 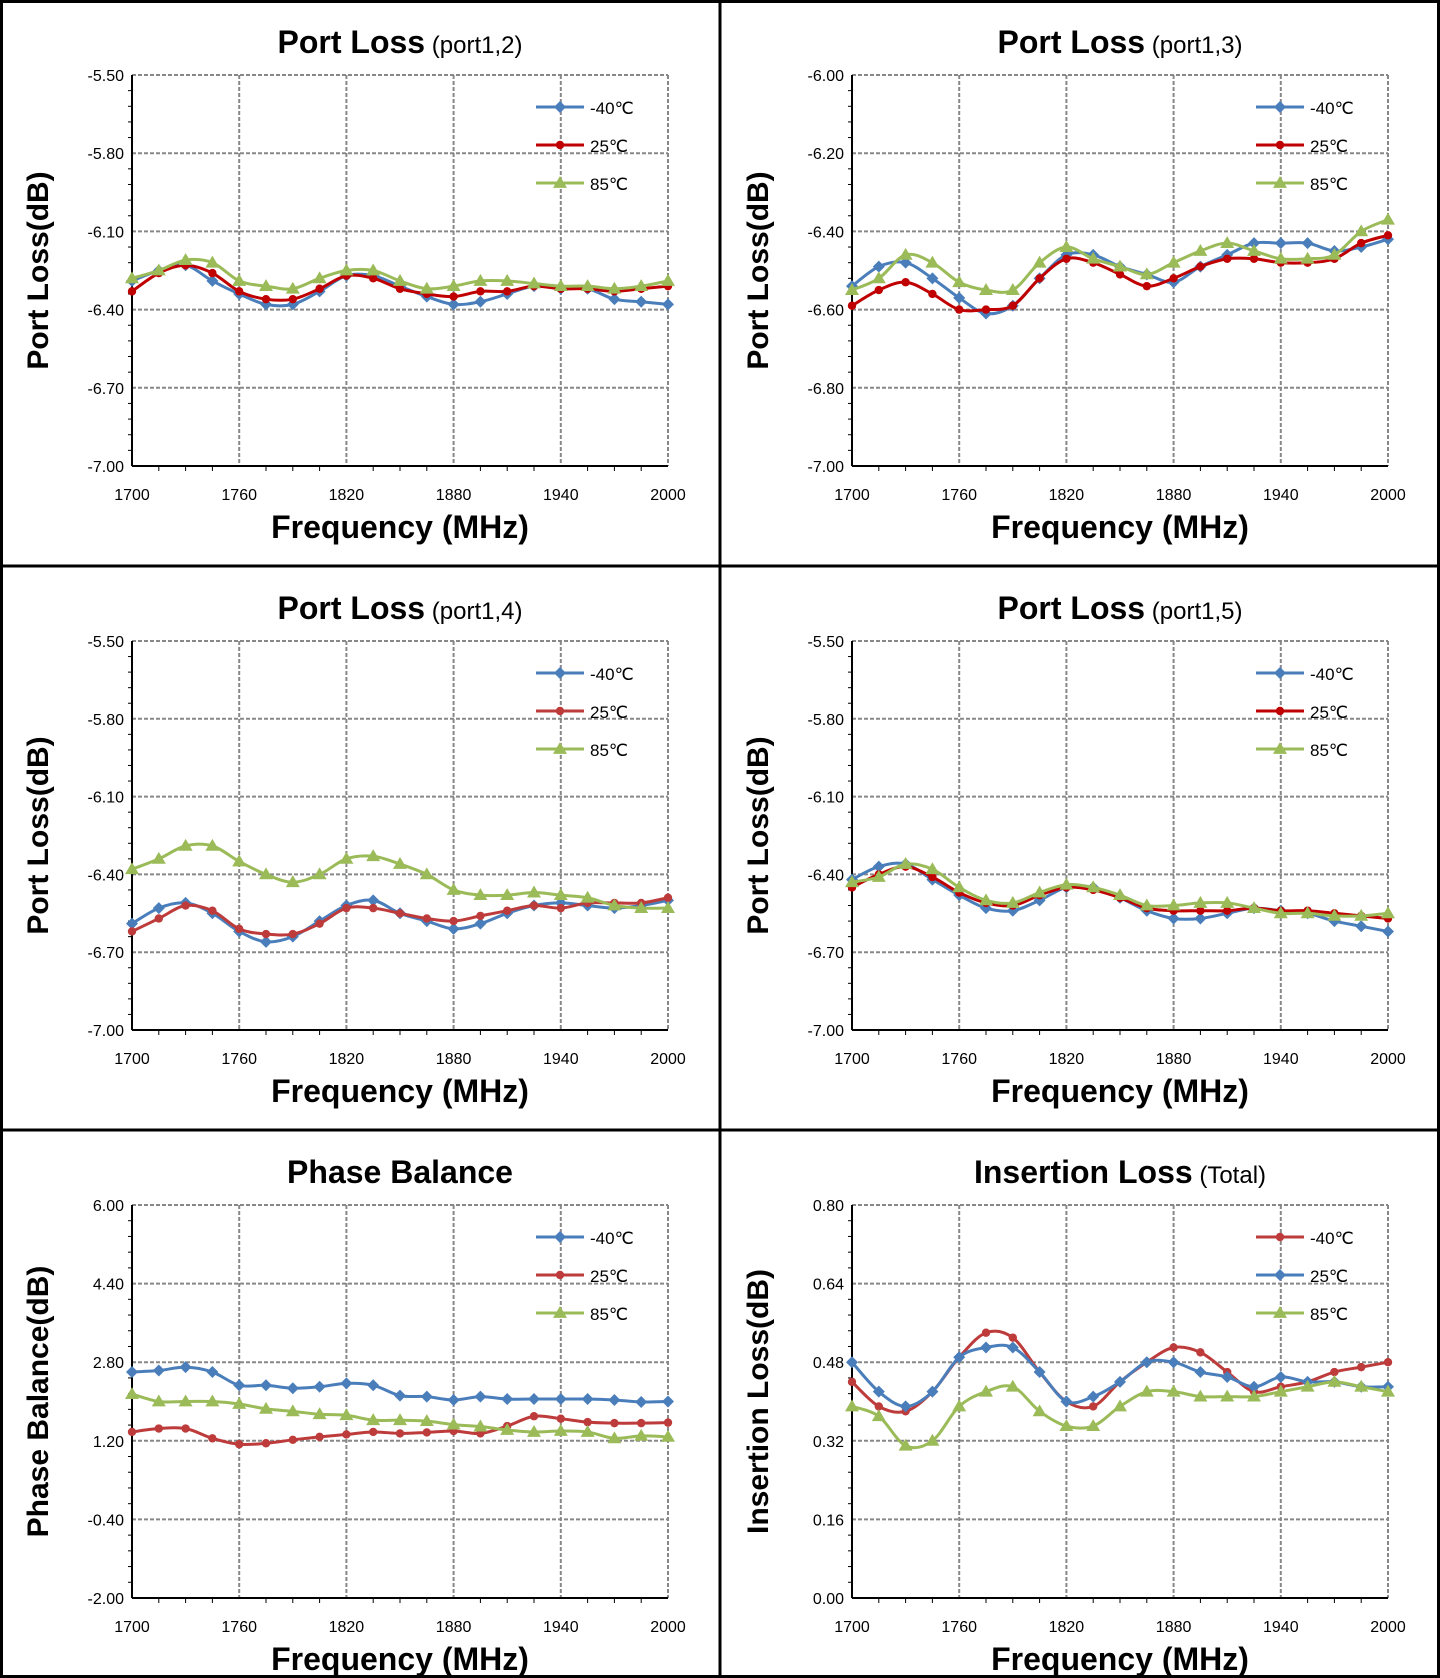 I want to click on y-tick-label: -6.00, so click(x=826, y=76).